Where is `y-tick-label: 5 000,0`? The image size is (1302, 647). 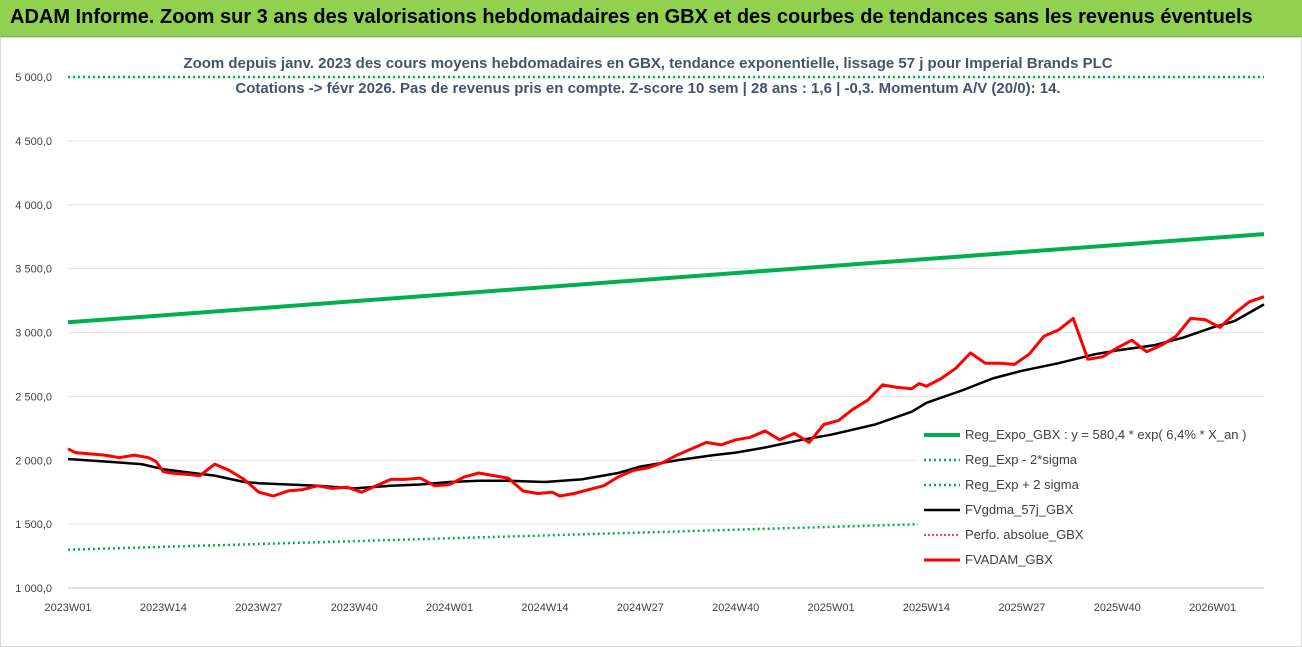 y-tick-label: 5 000,0 is located at coordinates (33, 78).